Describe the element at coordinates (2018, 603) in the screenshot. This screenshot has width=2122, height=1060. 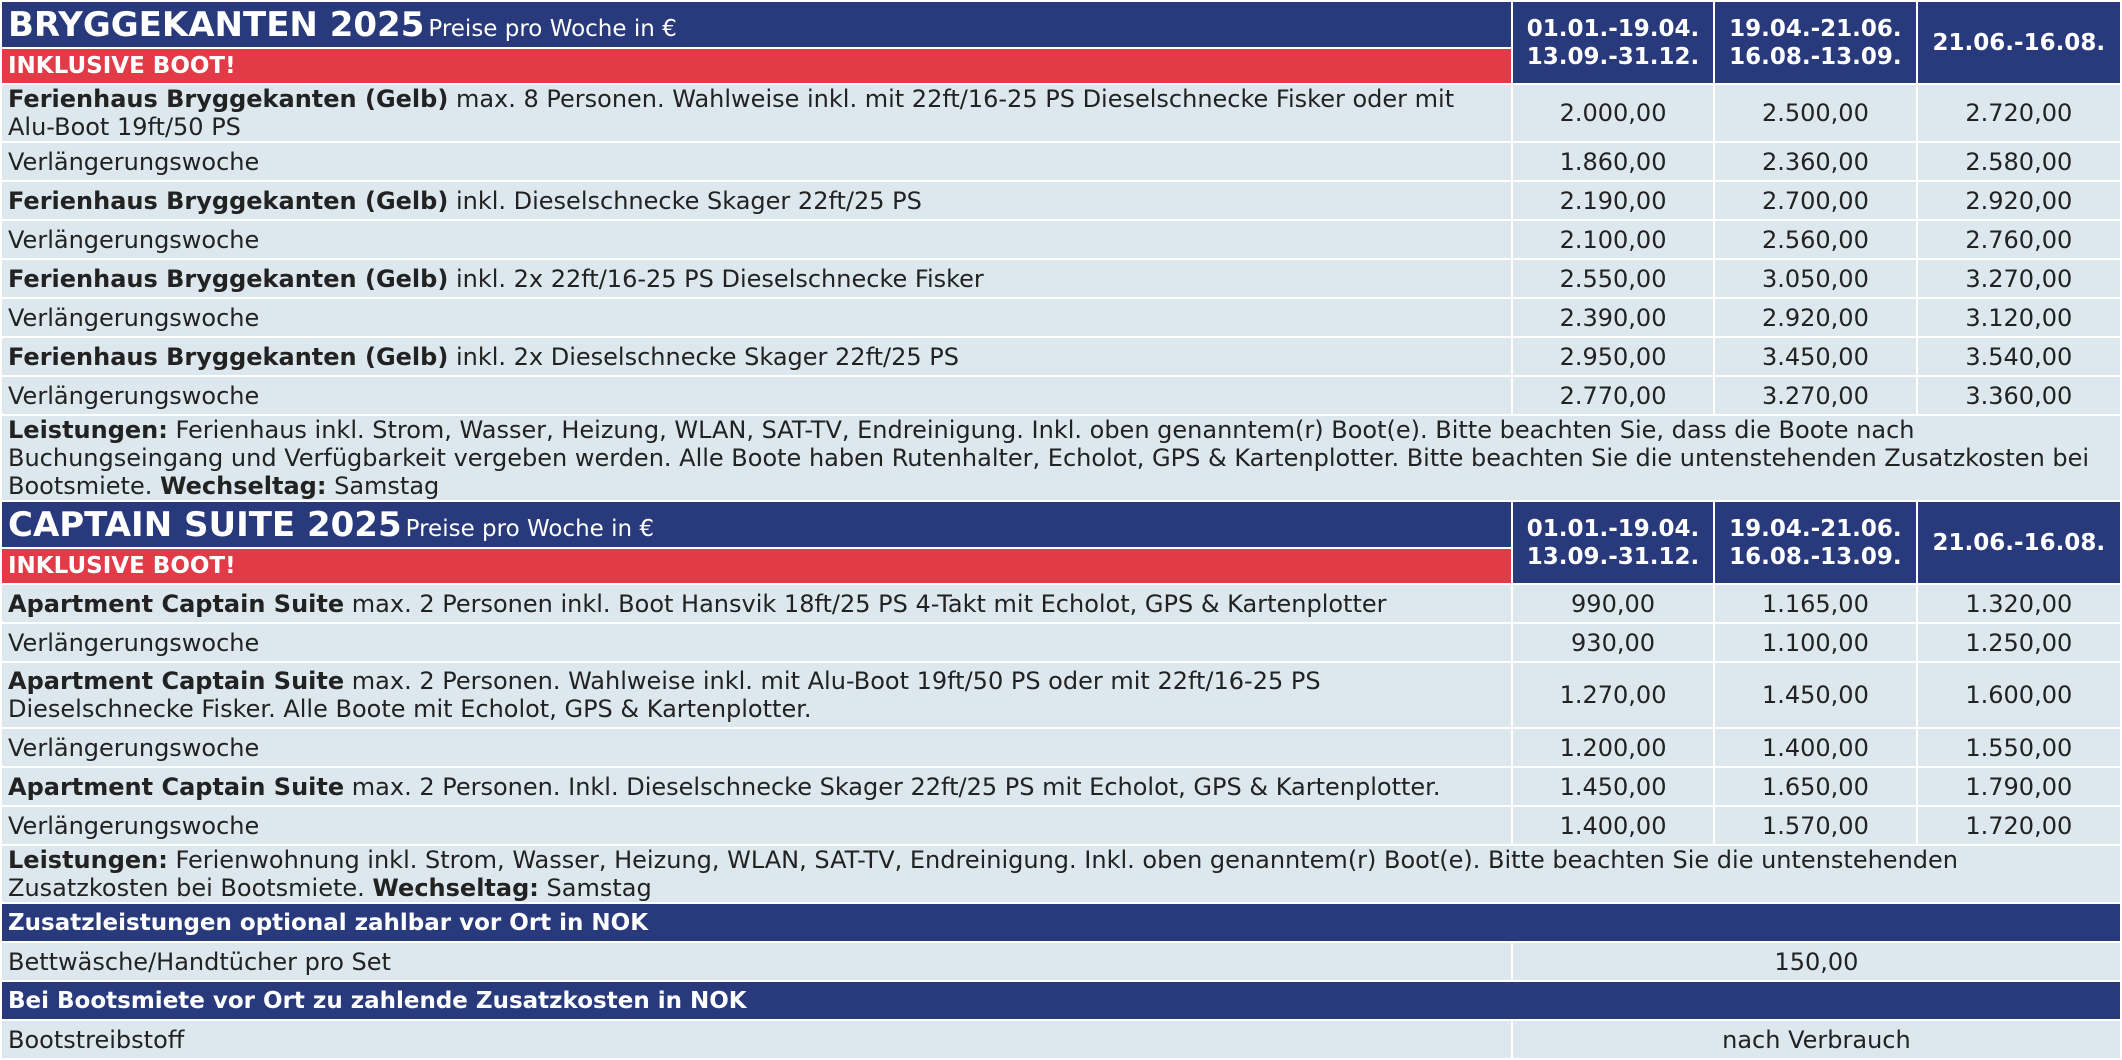
I see `price-cell: 1.320,00` at that location.